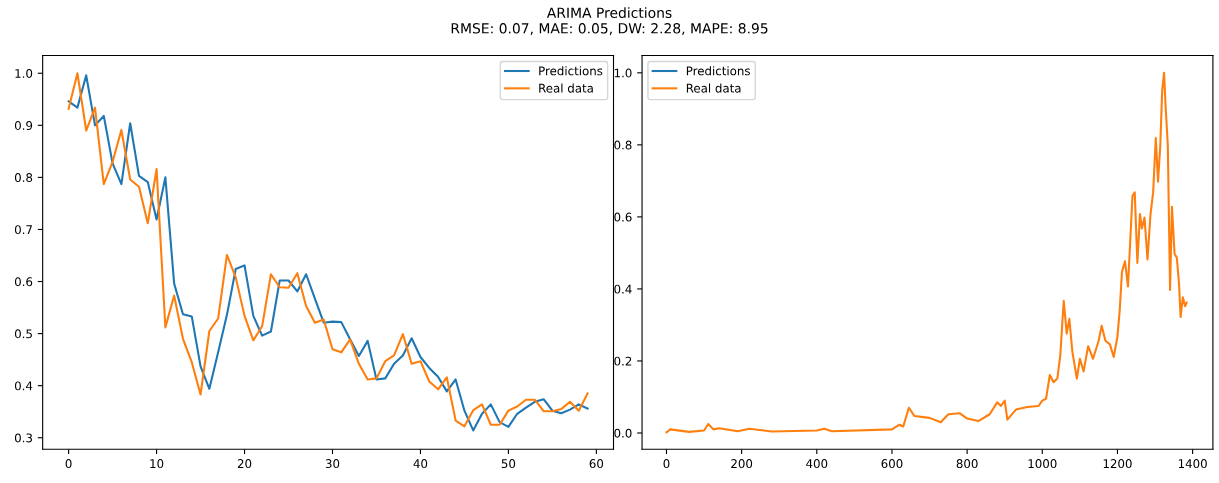  I want to click on x-tick-label: 1400, so click(1192, 464).